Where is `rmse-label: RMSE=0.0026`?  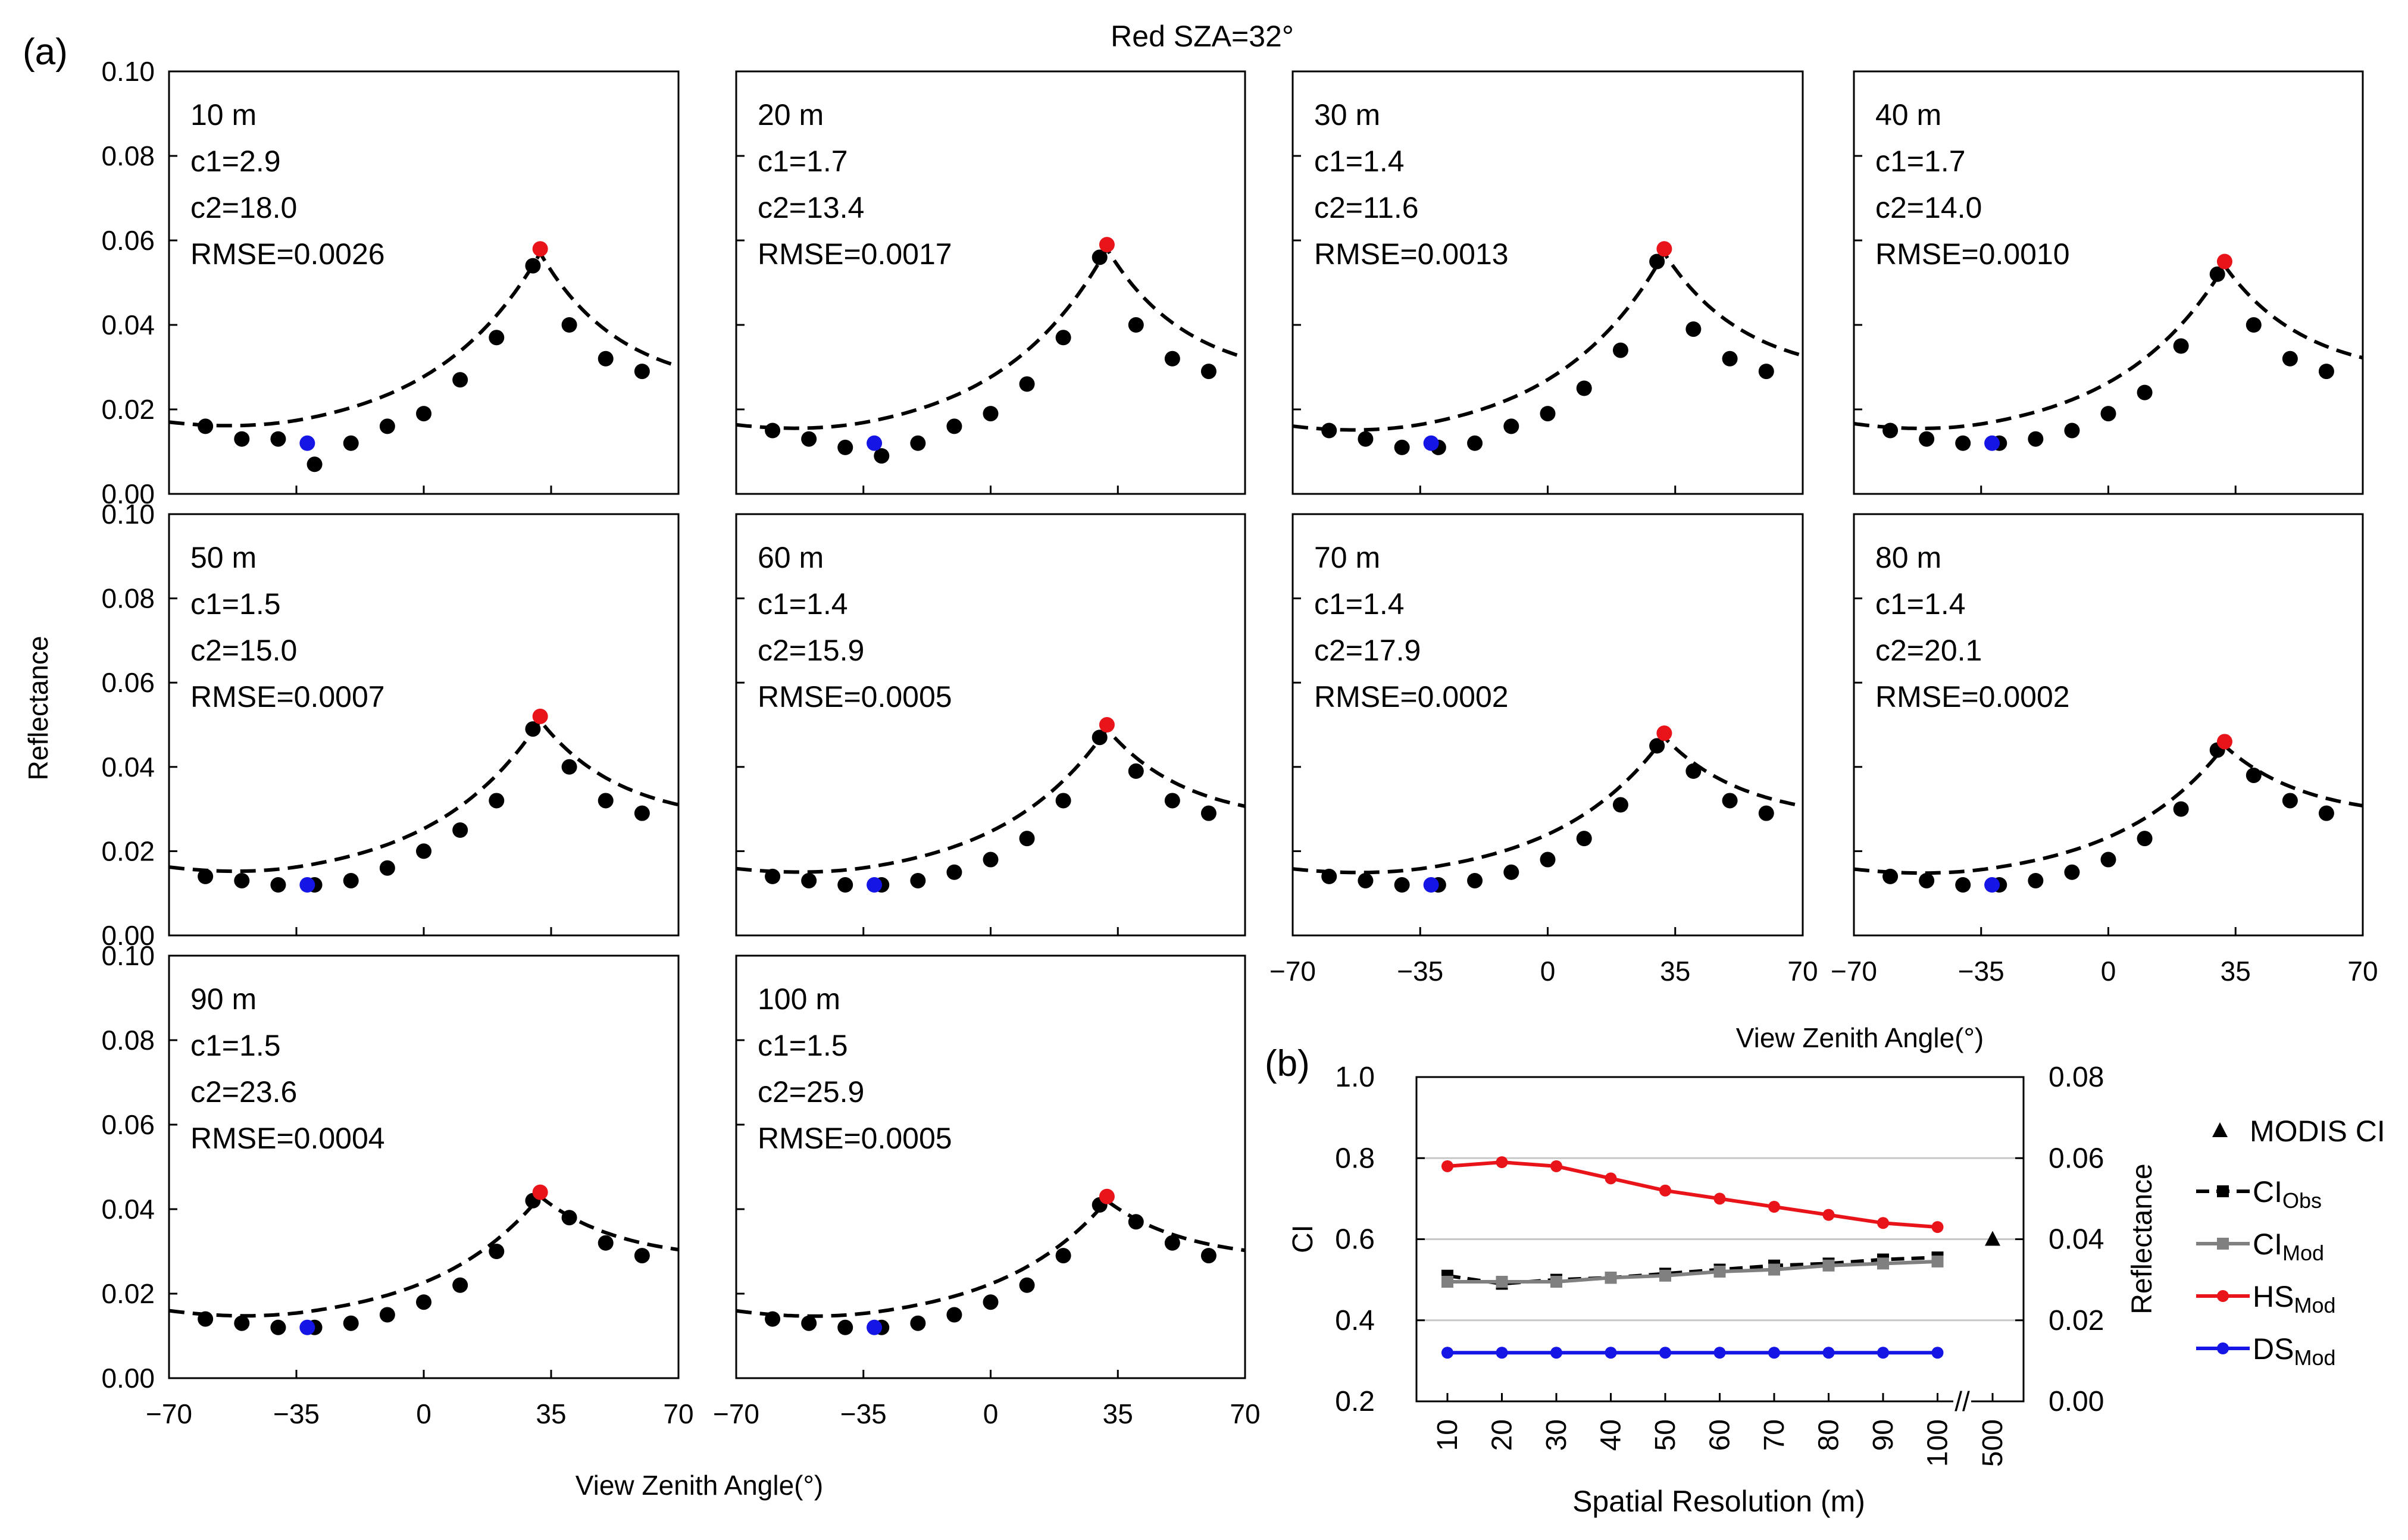
rmse-label: RMSE=0.0026 is located at coordinates (287, 254).